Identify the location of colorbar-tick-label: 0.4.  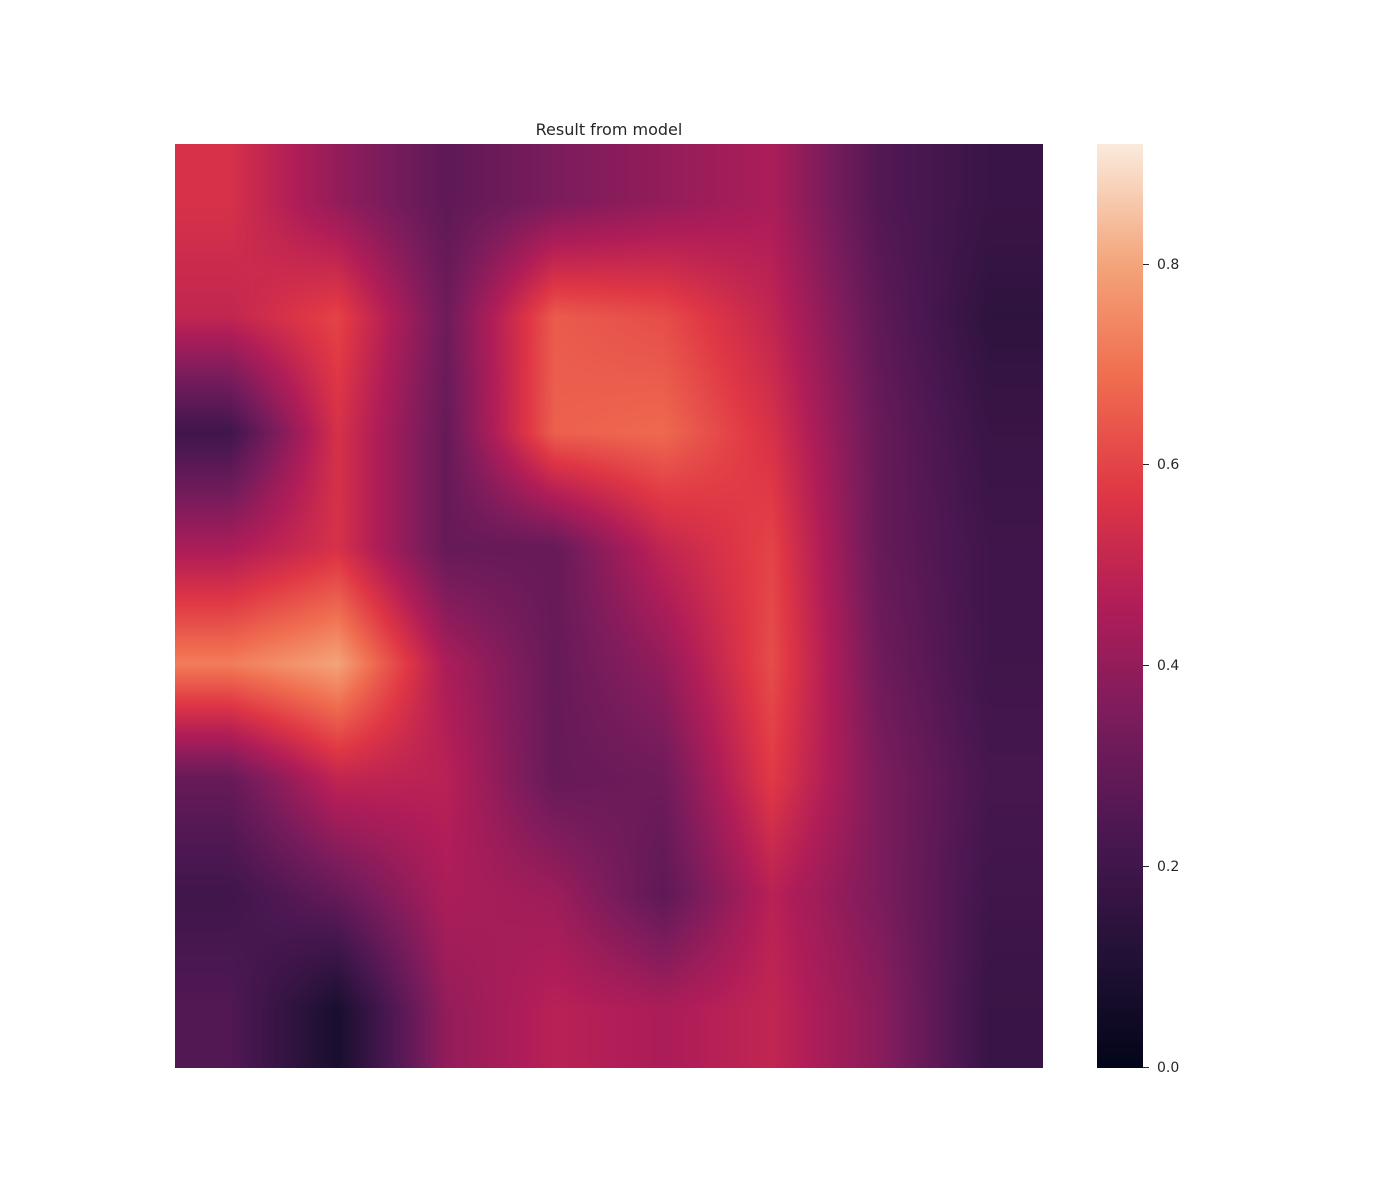
(1168, 666).